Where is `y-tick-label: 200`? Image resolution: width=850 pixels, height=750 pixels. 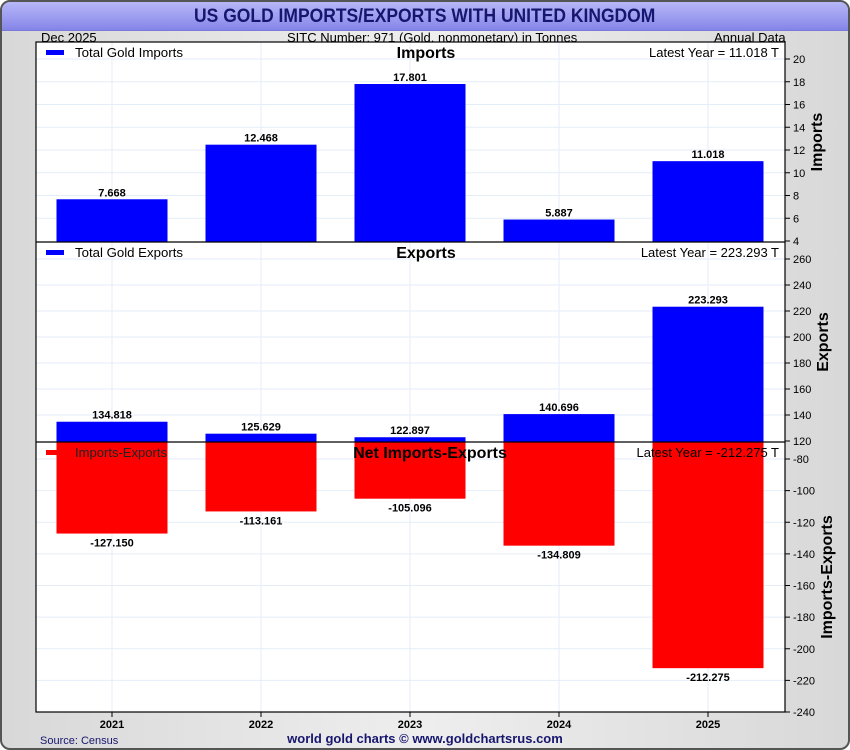
y-tick-label: 200 is located at coordinates (802, 338).